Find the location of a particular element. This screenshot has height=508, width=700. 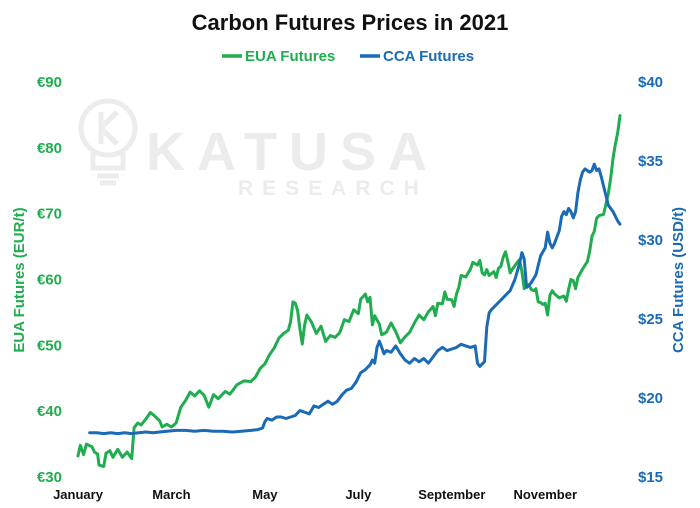

y-left-tick-label: €30 is located at coordinates (49, 477).